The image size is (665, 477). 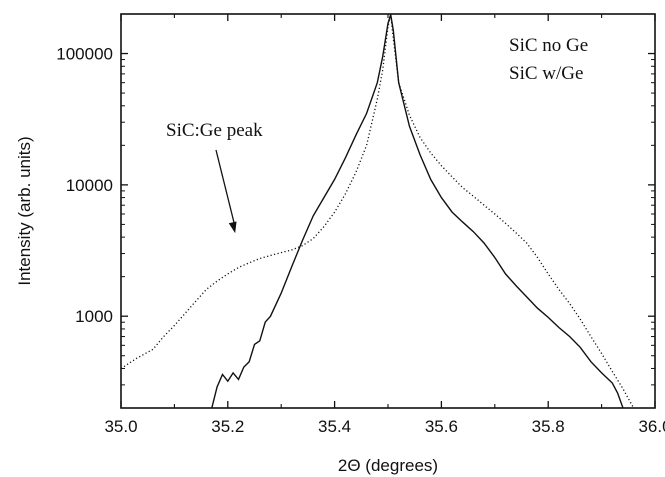 What do you see at coordinates (548, 45) in the screenshot?
I see `legend-entry-sic-no-ge: SiC no Ge` at bounding box center [548, 45].